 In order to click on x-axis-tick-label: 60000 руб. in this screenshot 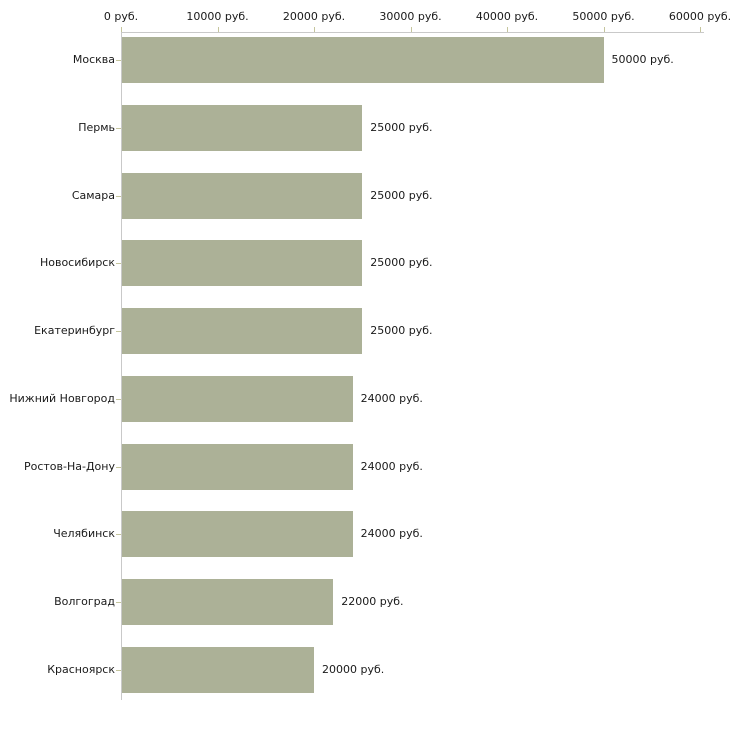, I will do `click(699, 16)`.